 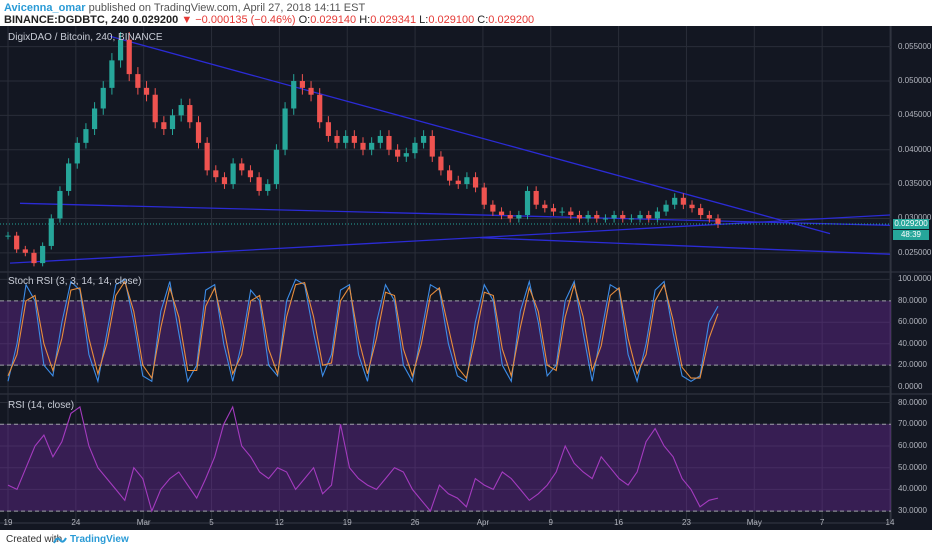 What do you see at coordinates (211, 522) in the screenshot?
I see `x-tick-label: 5` at bounding box center [211, 522].